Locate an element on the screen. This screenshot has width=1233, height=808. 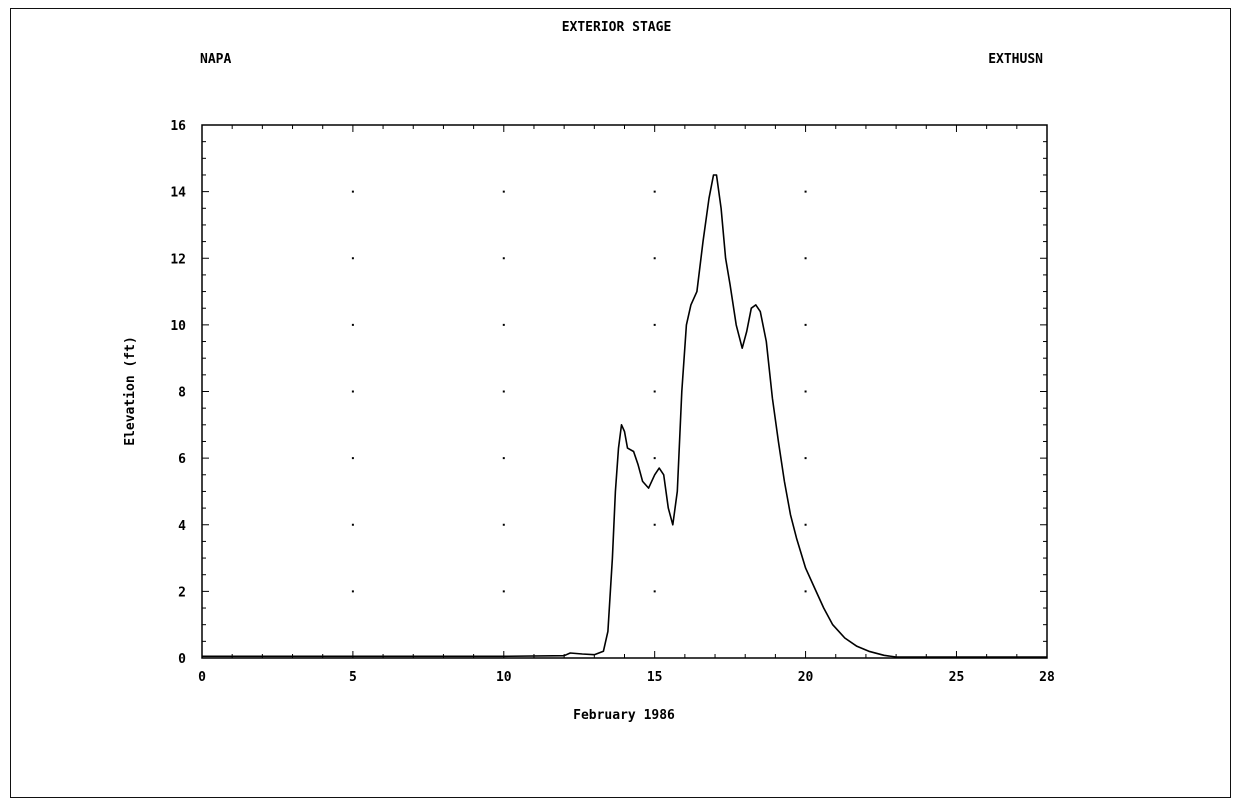
y-tick-label: 4 is located at coordinates (182, 526).